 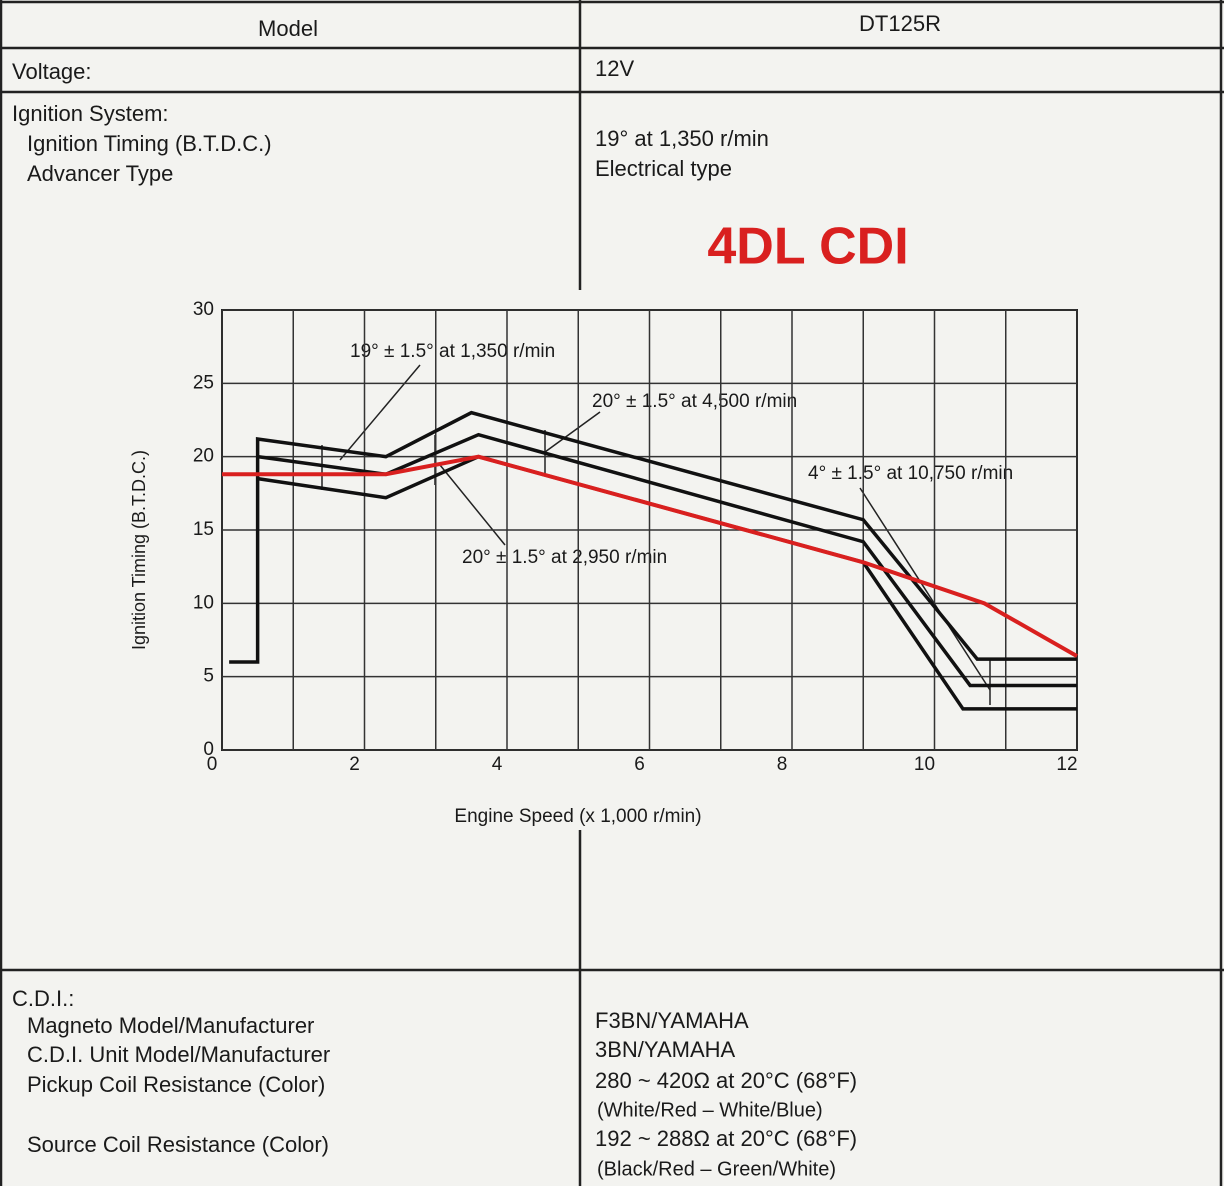 What do you see at coordinates (288, 28) in the screenshot?
I see `cell: Model` at bounding box center [288, 28].